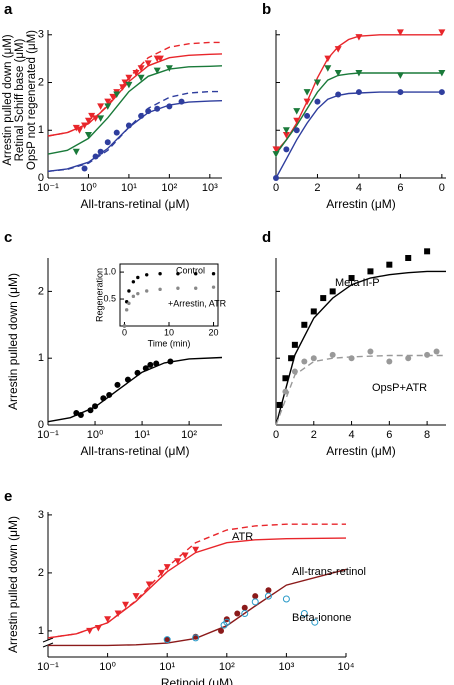 The width and height of the screenshot is (454, 685). I want to click on y-axis-label: Arrestin pulled down (μM), so click(13, 584).